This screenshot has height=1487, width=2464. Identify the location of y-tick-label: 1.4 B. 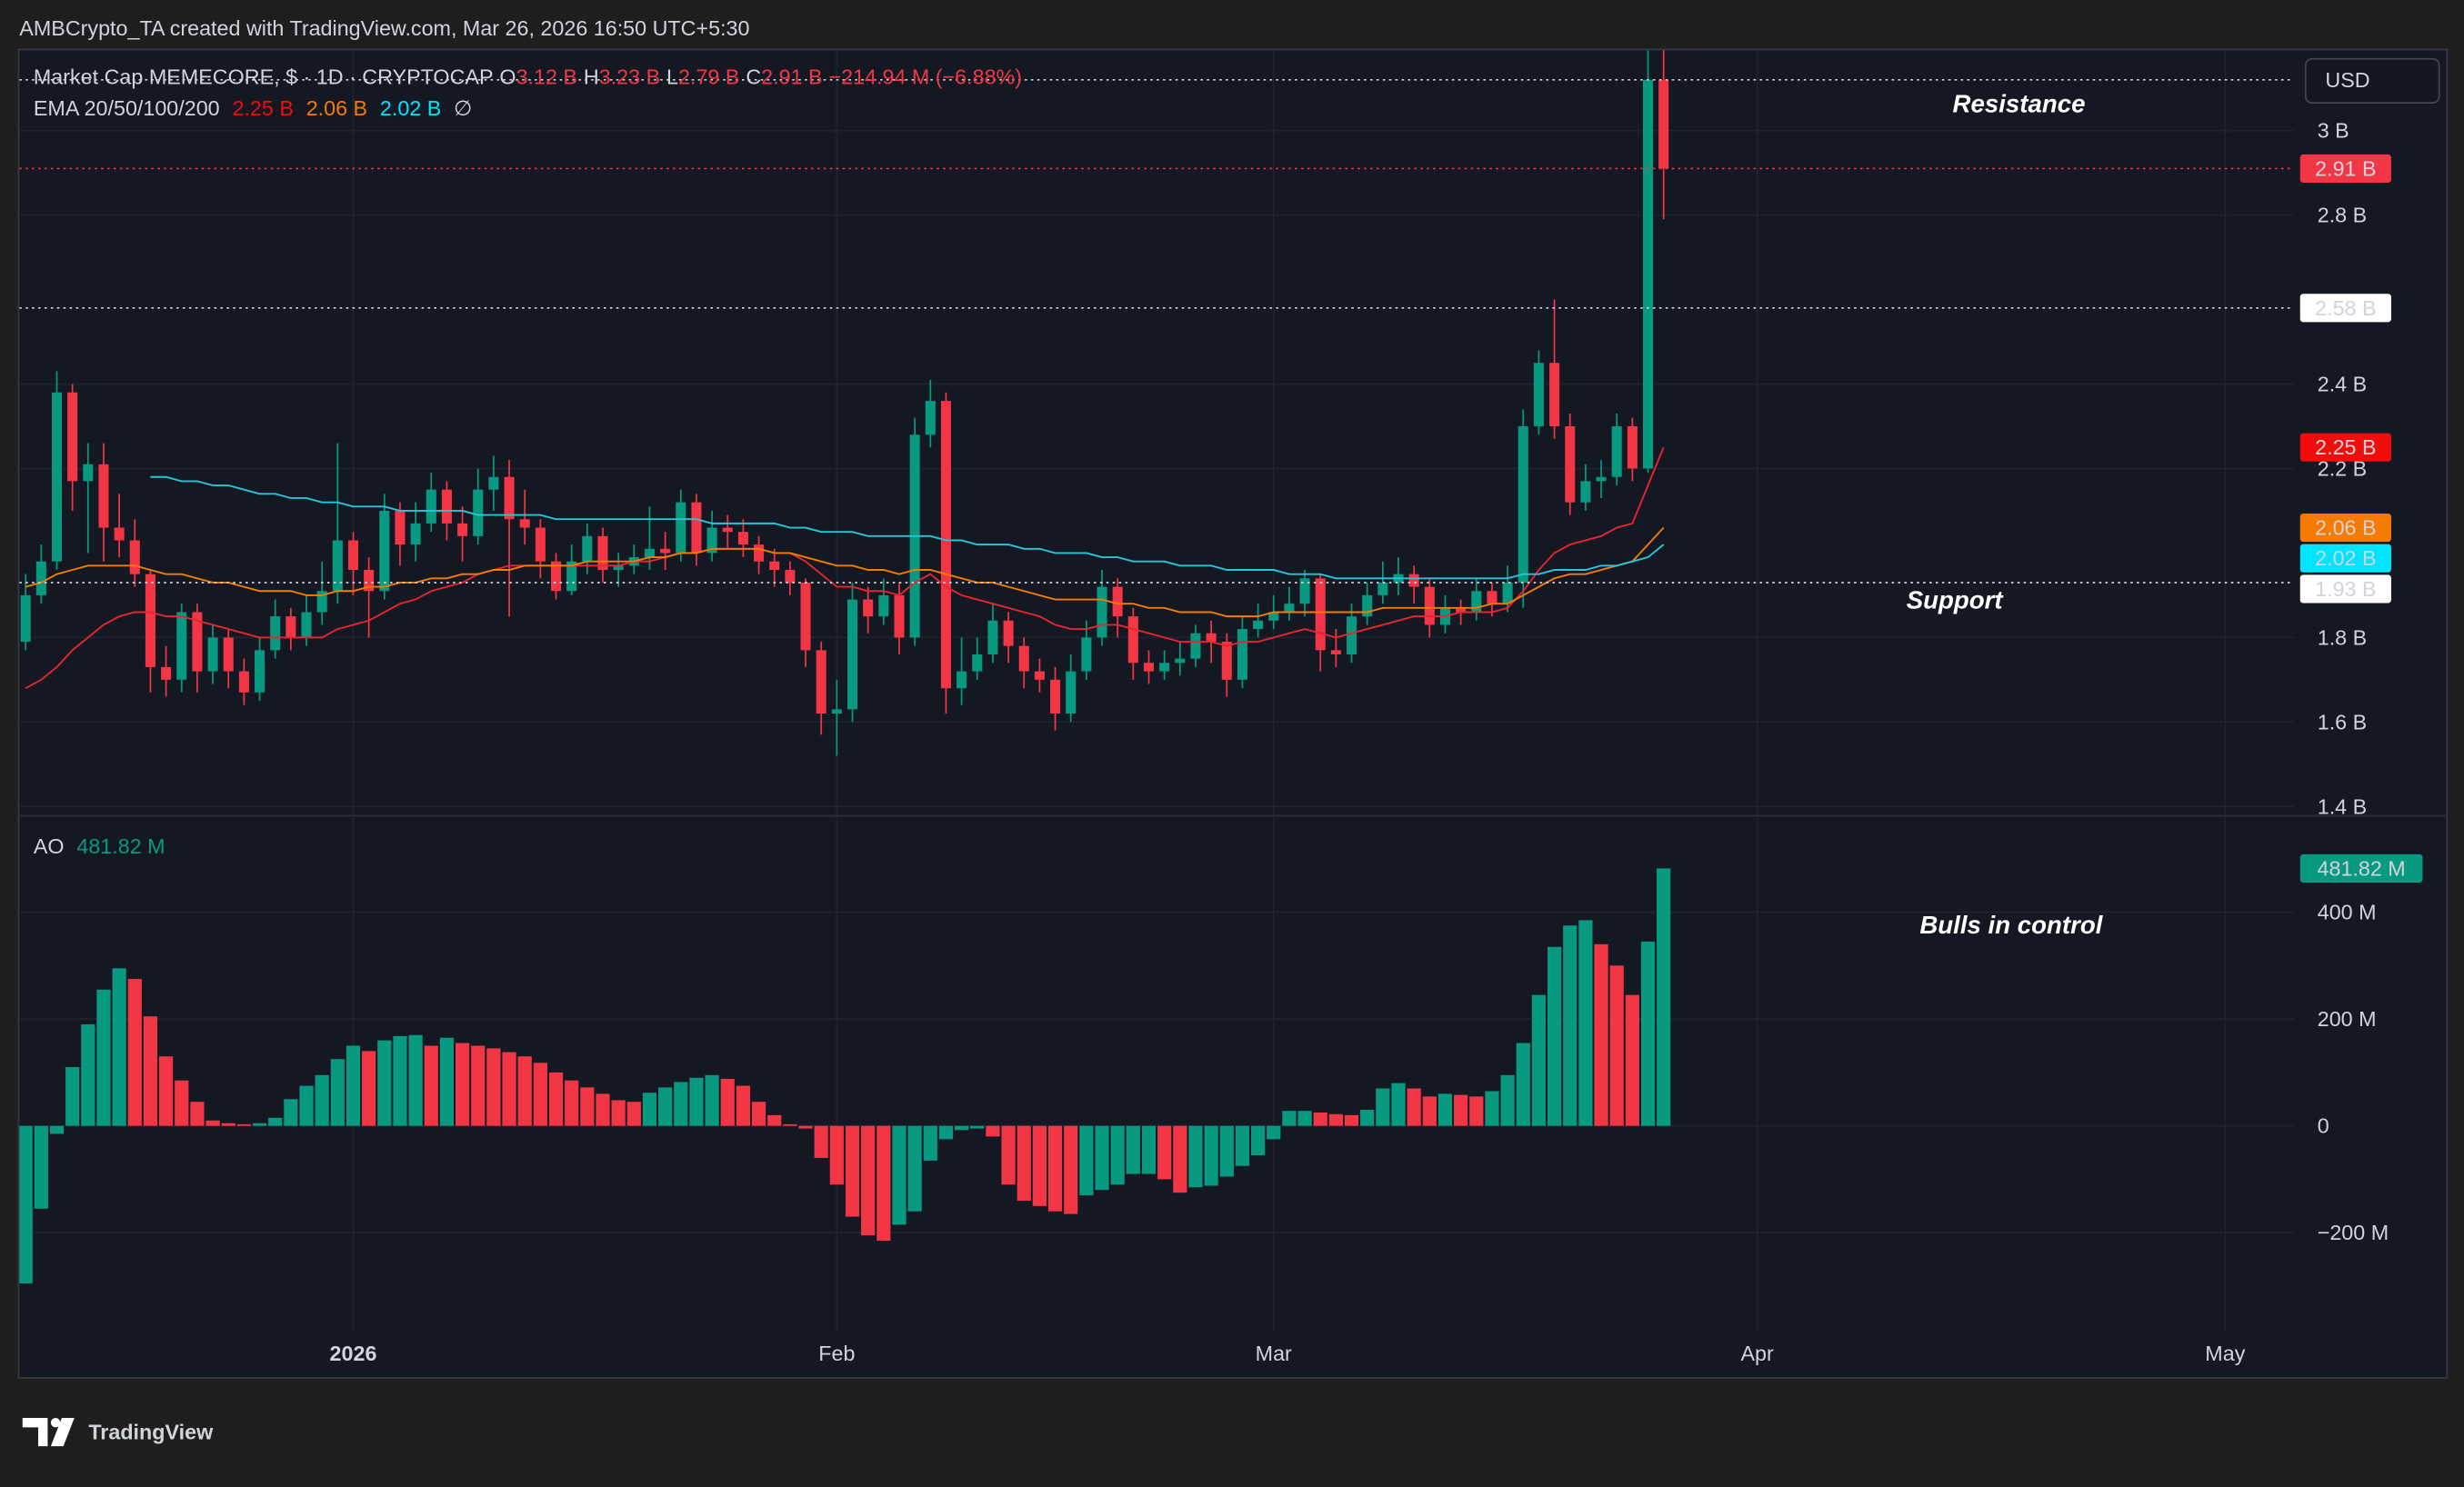
(2343, 806).